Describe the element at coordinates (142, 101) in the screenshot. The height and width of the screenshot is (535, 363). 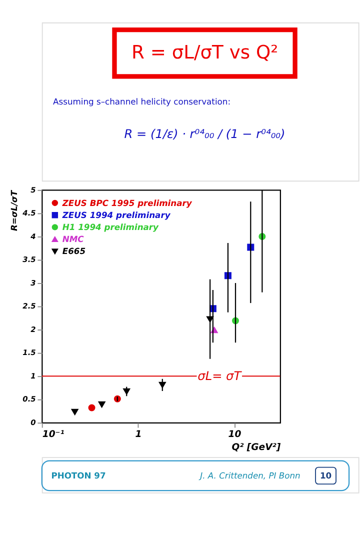
I see `chart-subtitle: Assuming s–channel helicity conservation:` at that location.